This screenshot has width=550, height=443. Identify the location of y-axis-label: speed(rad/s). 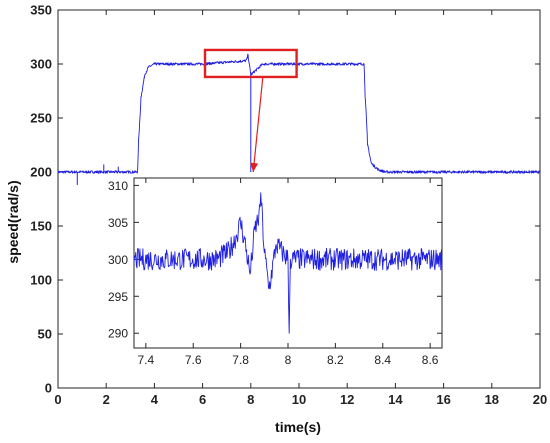
(13, 221).